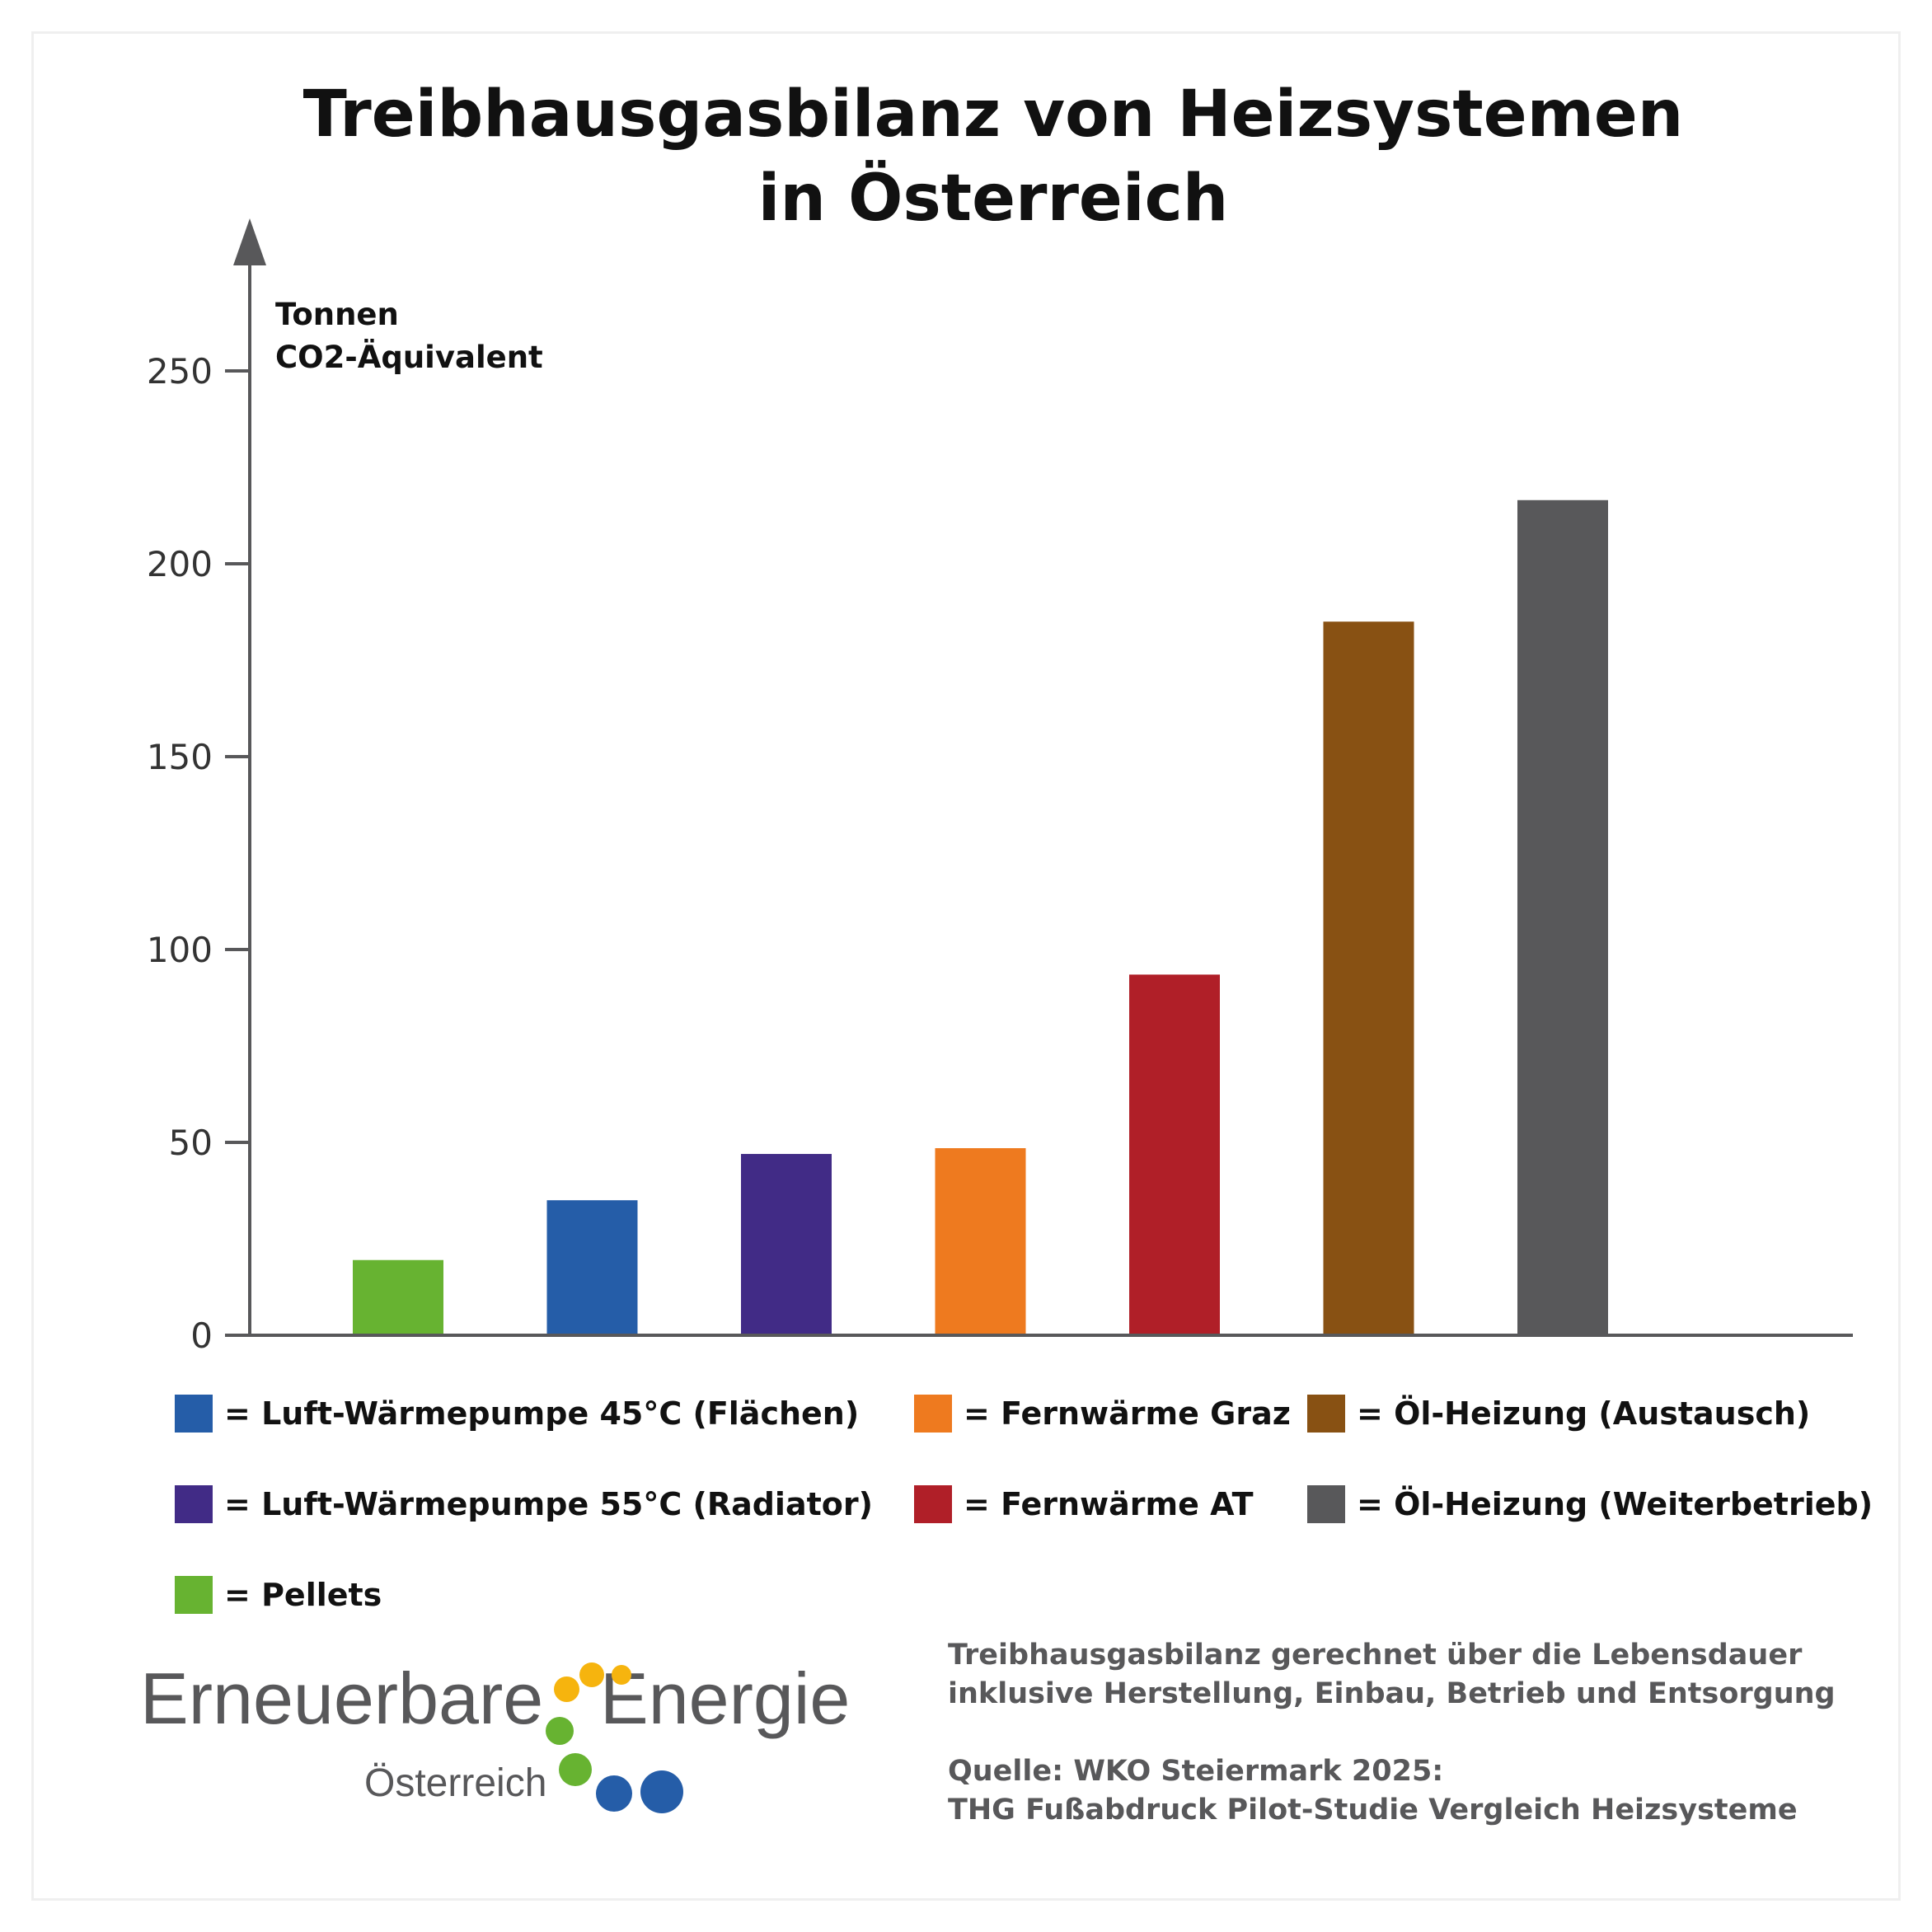 The width and height of the screenshot is (1932, 1932). Describe the element at coordinates (548, 1504) in the screenshot. I see `legend-label: = Luft-Wärmepumpe 55°C (Radiator)` at that location.